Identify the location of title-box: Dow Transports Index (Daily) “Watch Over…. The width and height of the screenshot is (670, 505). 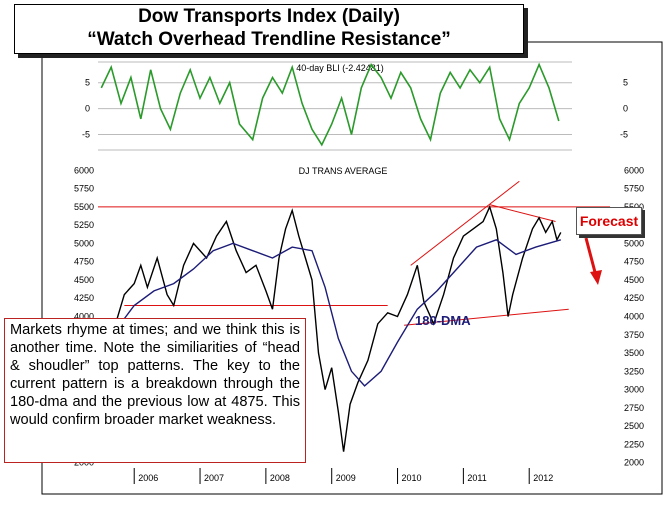
(269, 29).